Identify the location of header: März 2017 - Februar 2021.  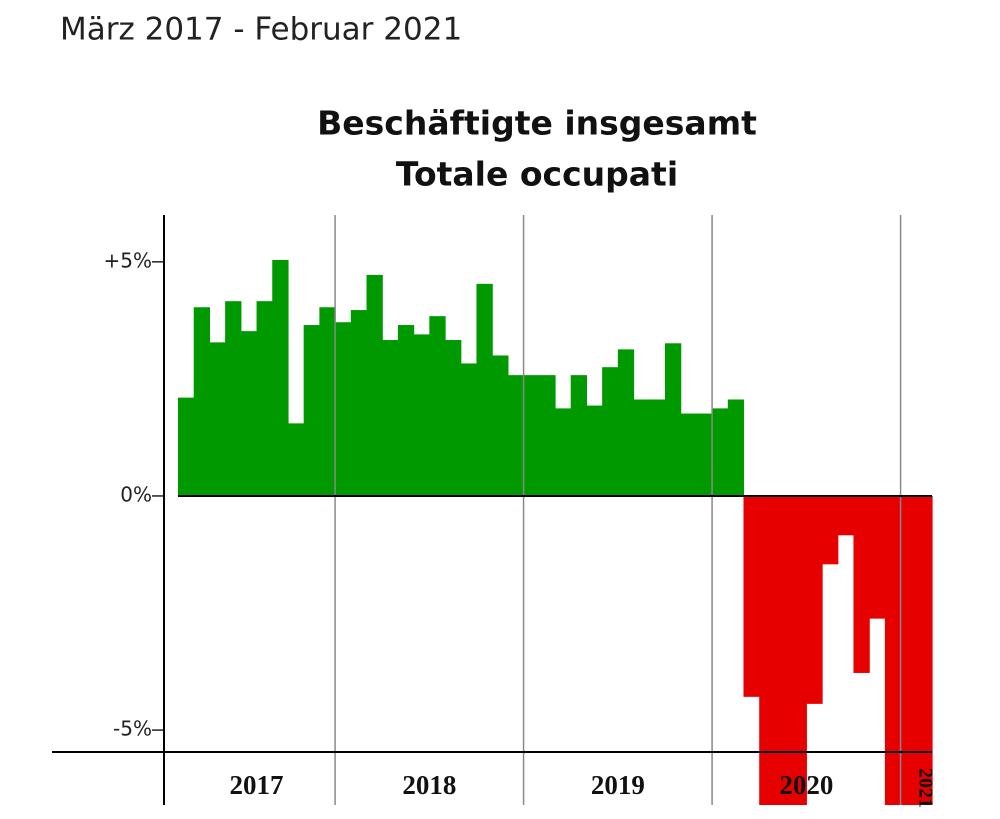
(261, 30).